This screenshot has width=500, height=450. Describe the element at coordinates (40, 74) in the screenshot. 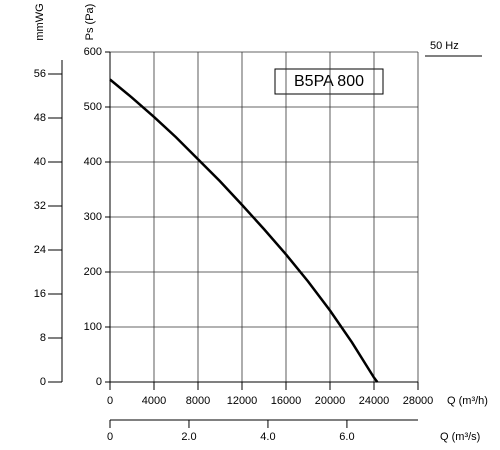

I see `y2-tick-label: 56` at that location.